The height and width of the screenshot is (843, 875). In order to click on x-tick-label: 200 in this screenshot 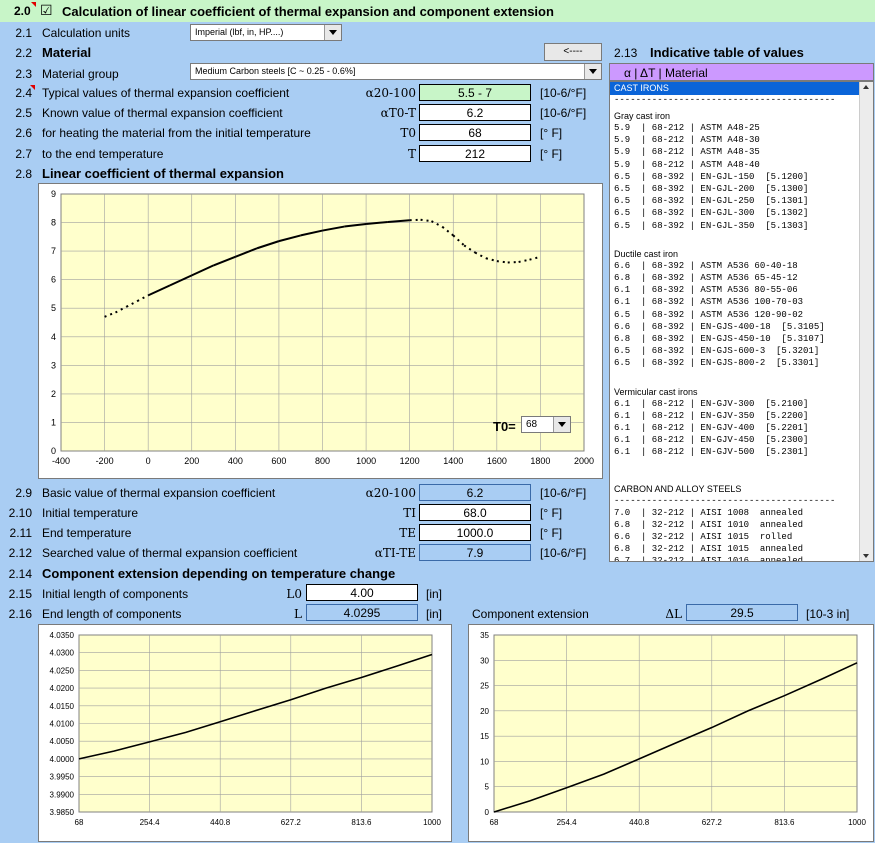, I will do `click(191, 461)`.